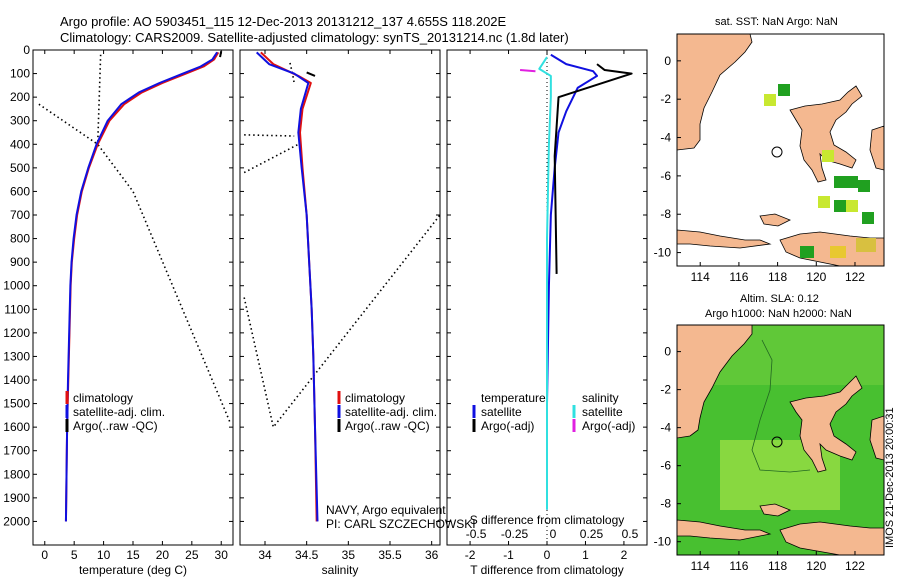 This screenshot has height=580, width=900. What do you see at coordinates (20, 121) in the screenshot?
I see `y-tick-label: 300` at bounding box center [20, 121].